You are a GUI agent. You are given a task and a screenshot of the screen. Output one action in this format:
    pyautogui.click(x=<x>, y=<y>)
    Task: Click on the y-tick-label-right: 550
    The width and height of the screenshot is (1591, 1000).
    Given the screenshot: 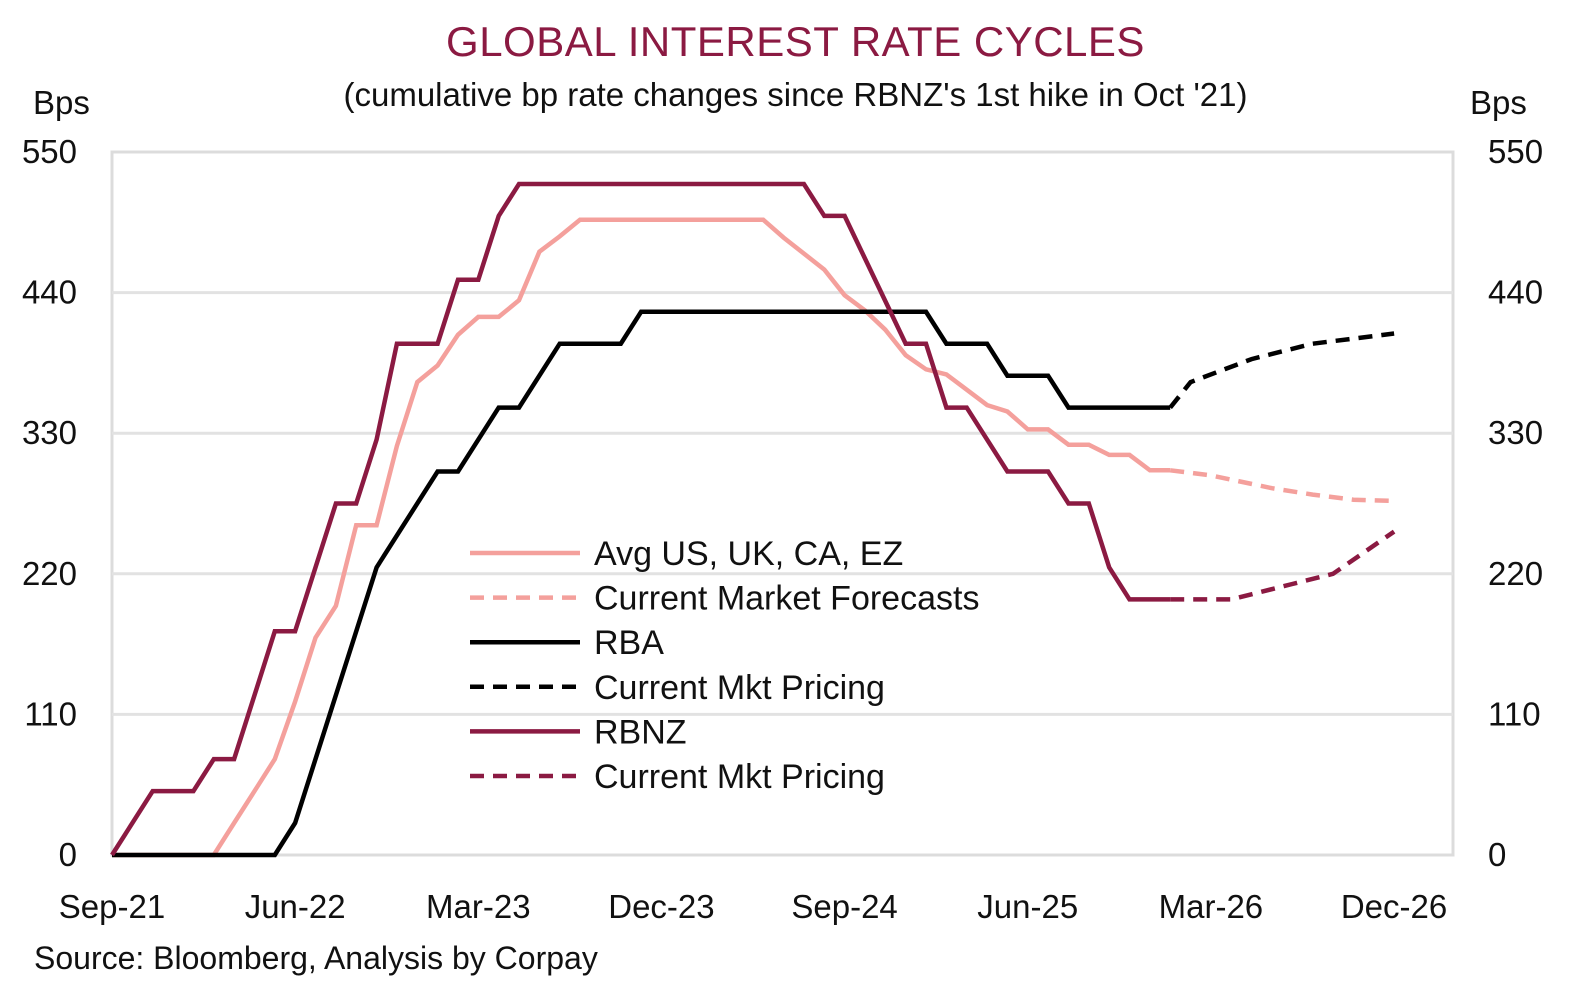 What is the action you would take?
    pyautogui.click(x=1515, y=151)
    